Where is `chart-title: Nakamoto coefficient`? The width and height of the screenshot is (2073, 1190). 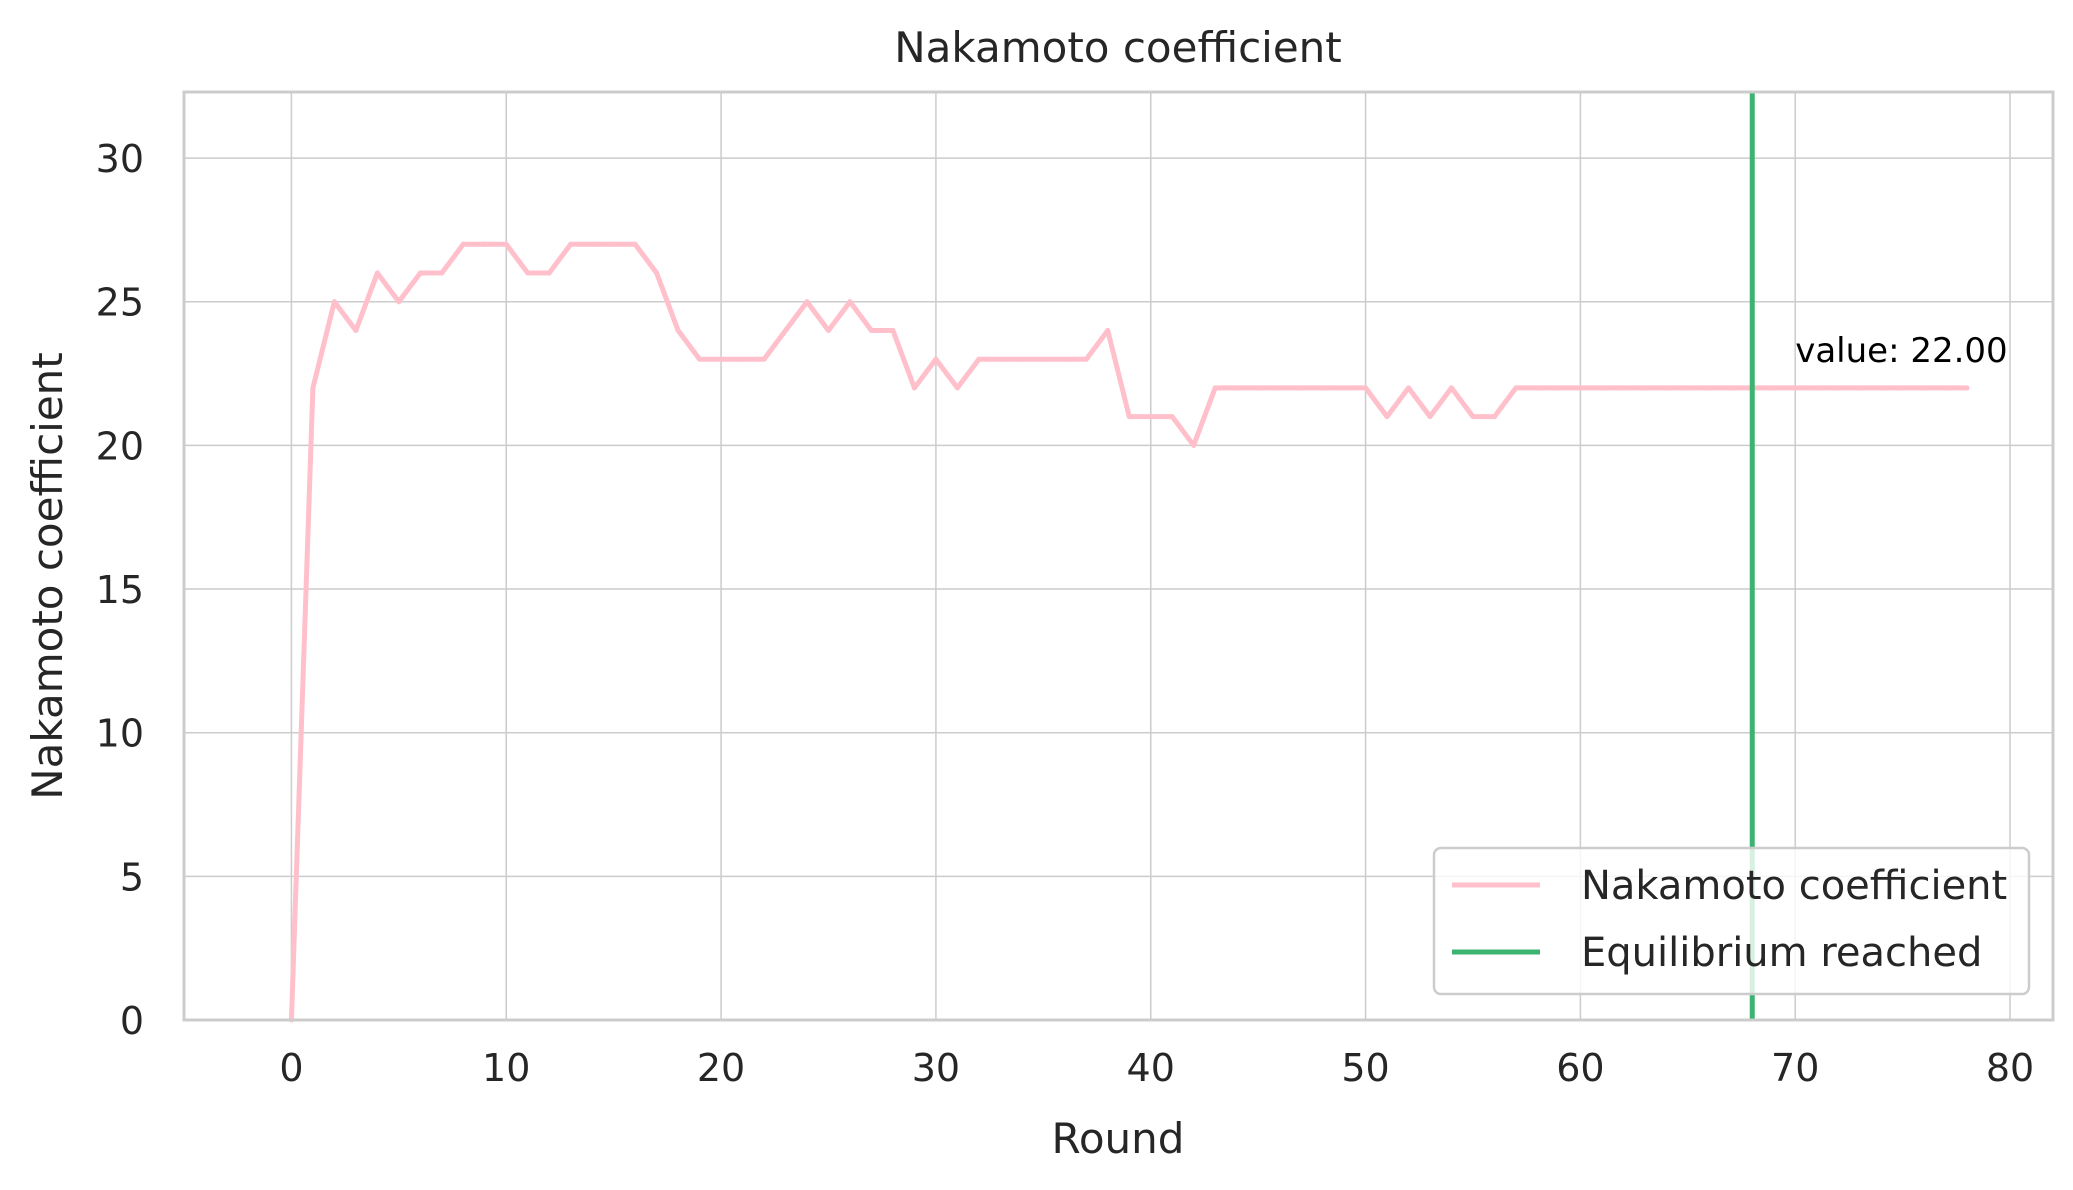 chart-title: Nakamoto coefficient is located at coordinates (1118, 47).